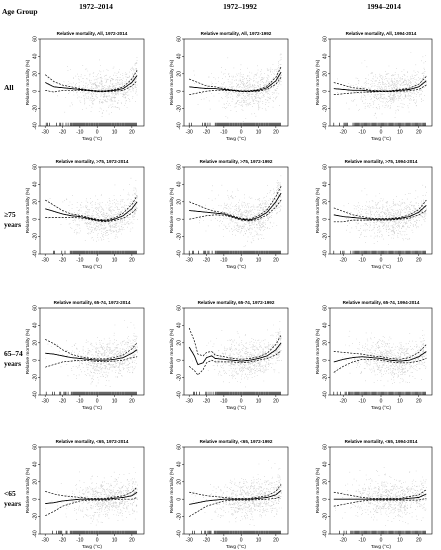 The height and width of the screenshot is (550, 441). Describe the element at coordinates (259, 261) in the screenshot. I see `x-tick-label: 10` at that location.